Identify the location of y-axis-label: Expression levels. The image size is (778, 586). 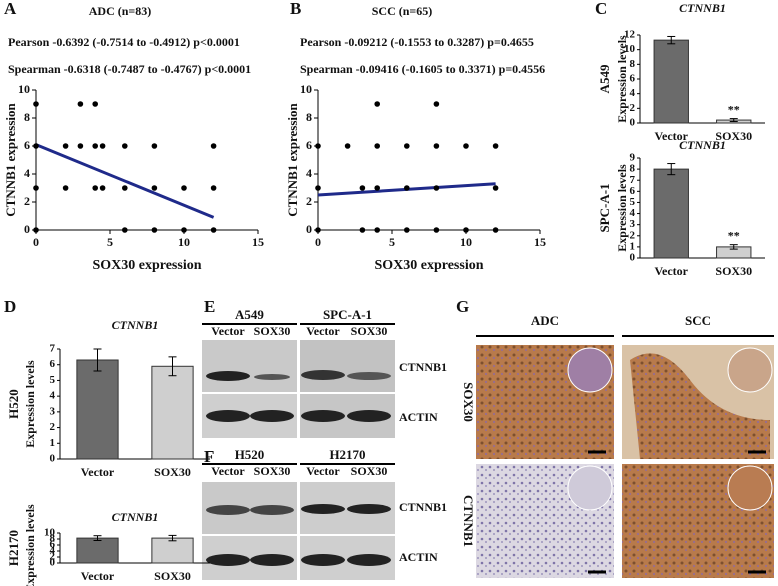
(30, 404).